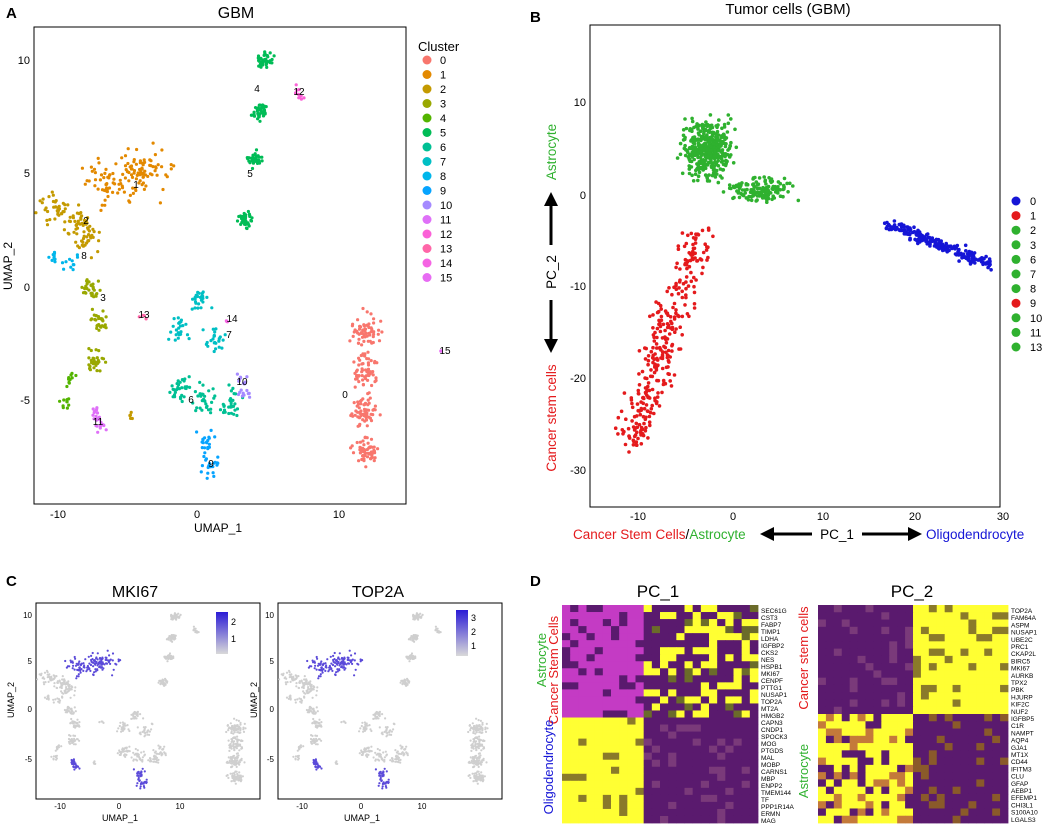  What do you see at coordinates (427, 219) in the screenshot?
I see `legend-swatch` at bounding box center [427, 219].